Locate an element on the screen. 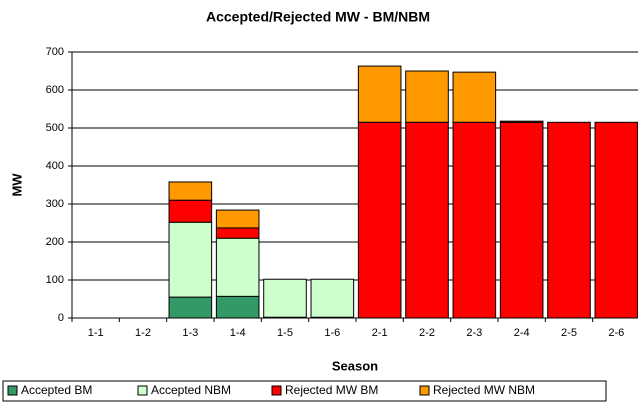 The height and width of the screenshot is (415, 638). x-tick-label: 1-2 is located at coordinates (143, 333).